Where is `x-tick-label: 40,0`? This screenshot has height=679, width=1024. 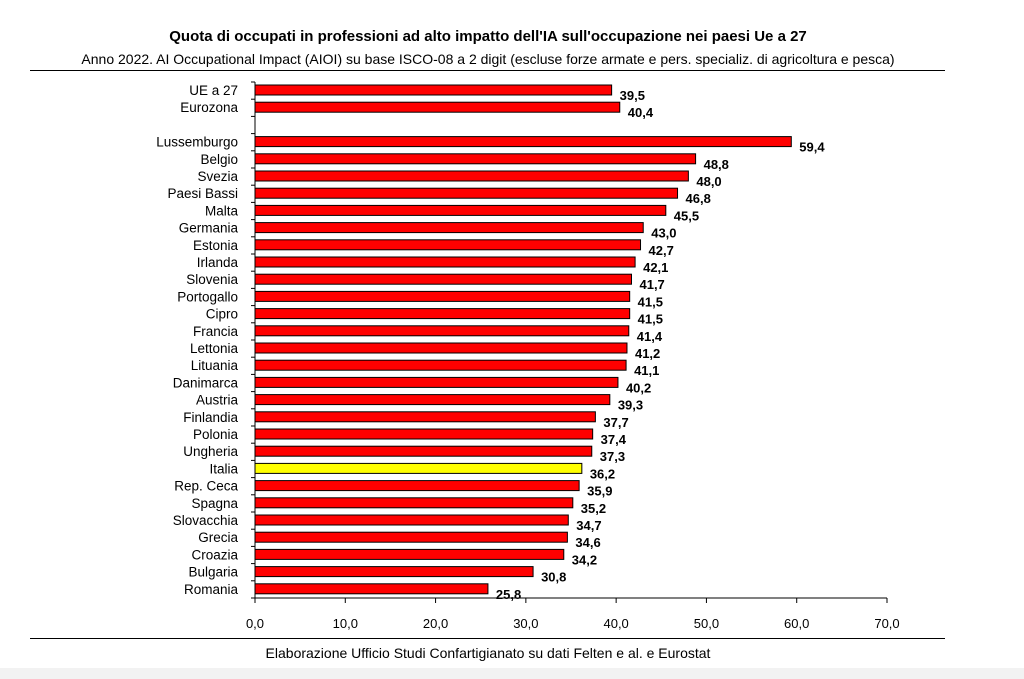 x-tick-label: 40,0 is located at coordinates (615, 623).